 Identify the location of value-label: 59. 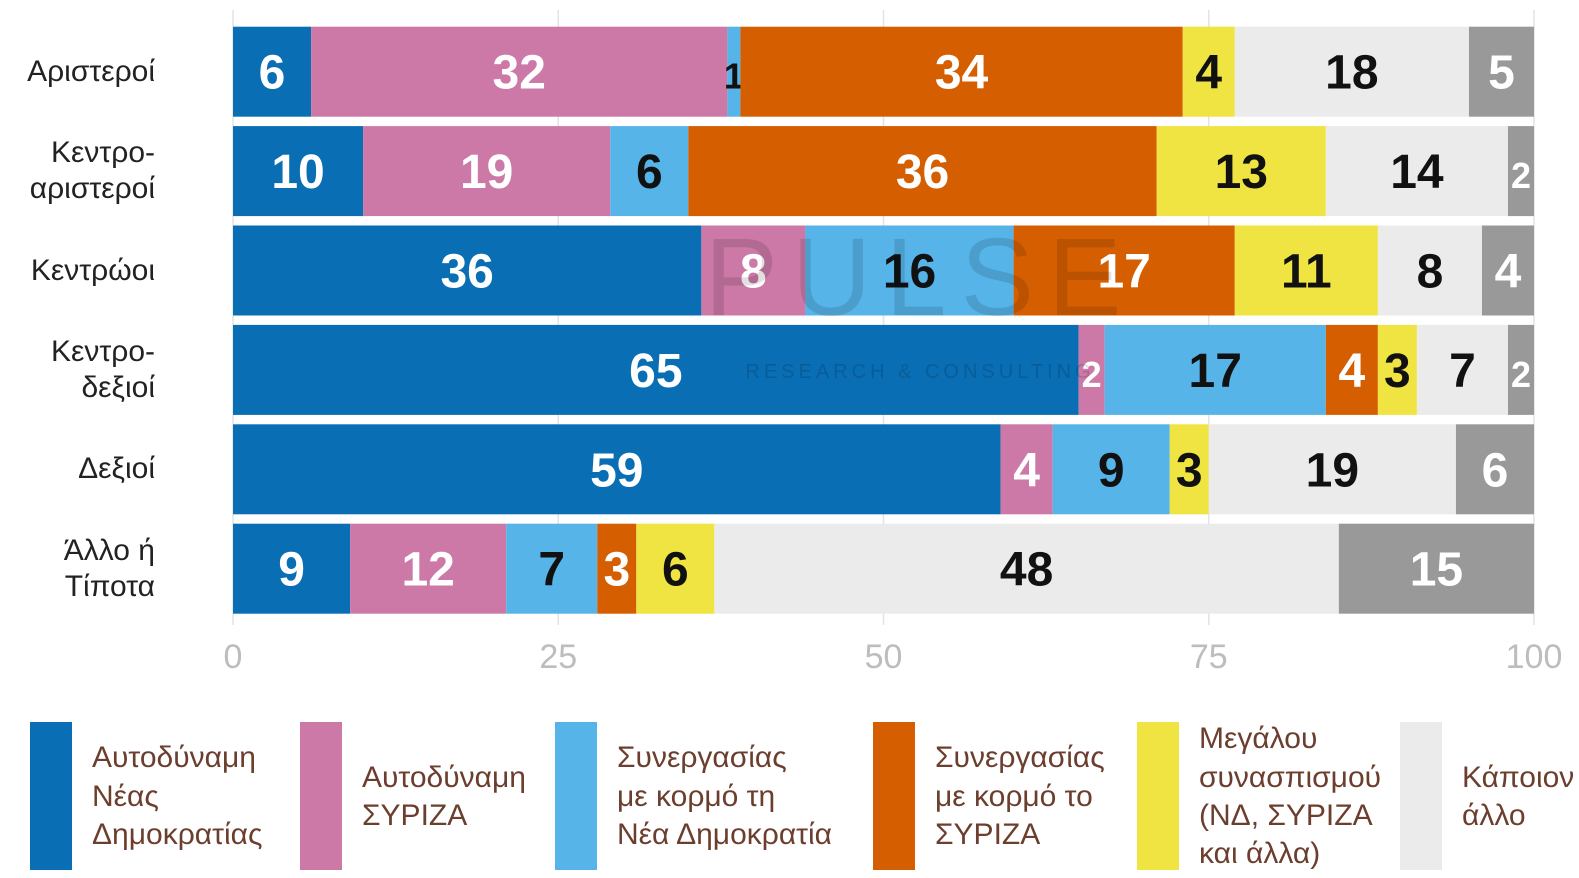
(616, 470).